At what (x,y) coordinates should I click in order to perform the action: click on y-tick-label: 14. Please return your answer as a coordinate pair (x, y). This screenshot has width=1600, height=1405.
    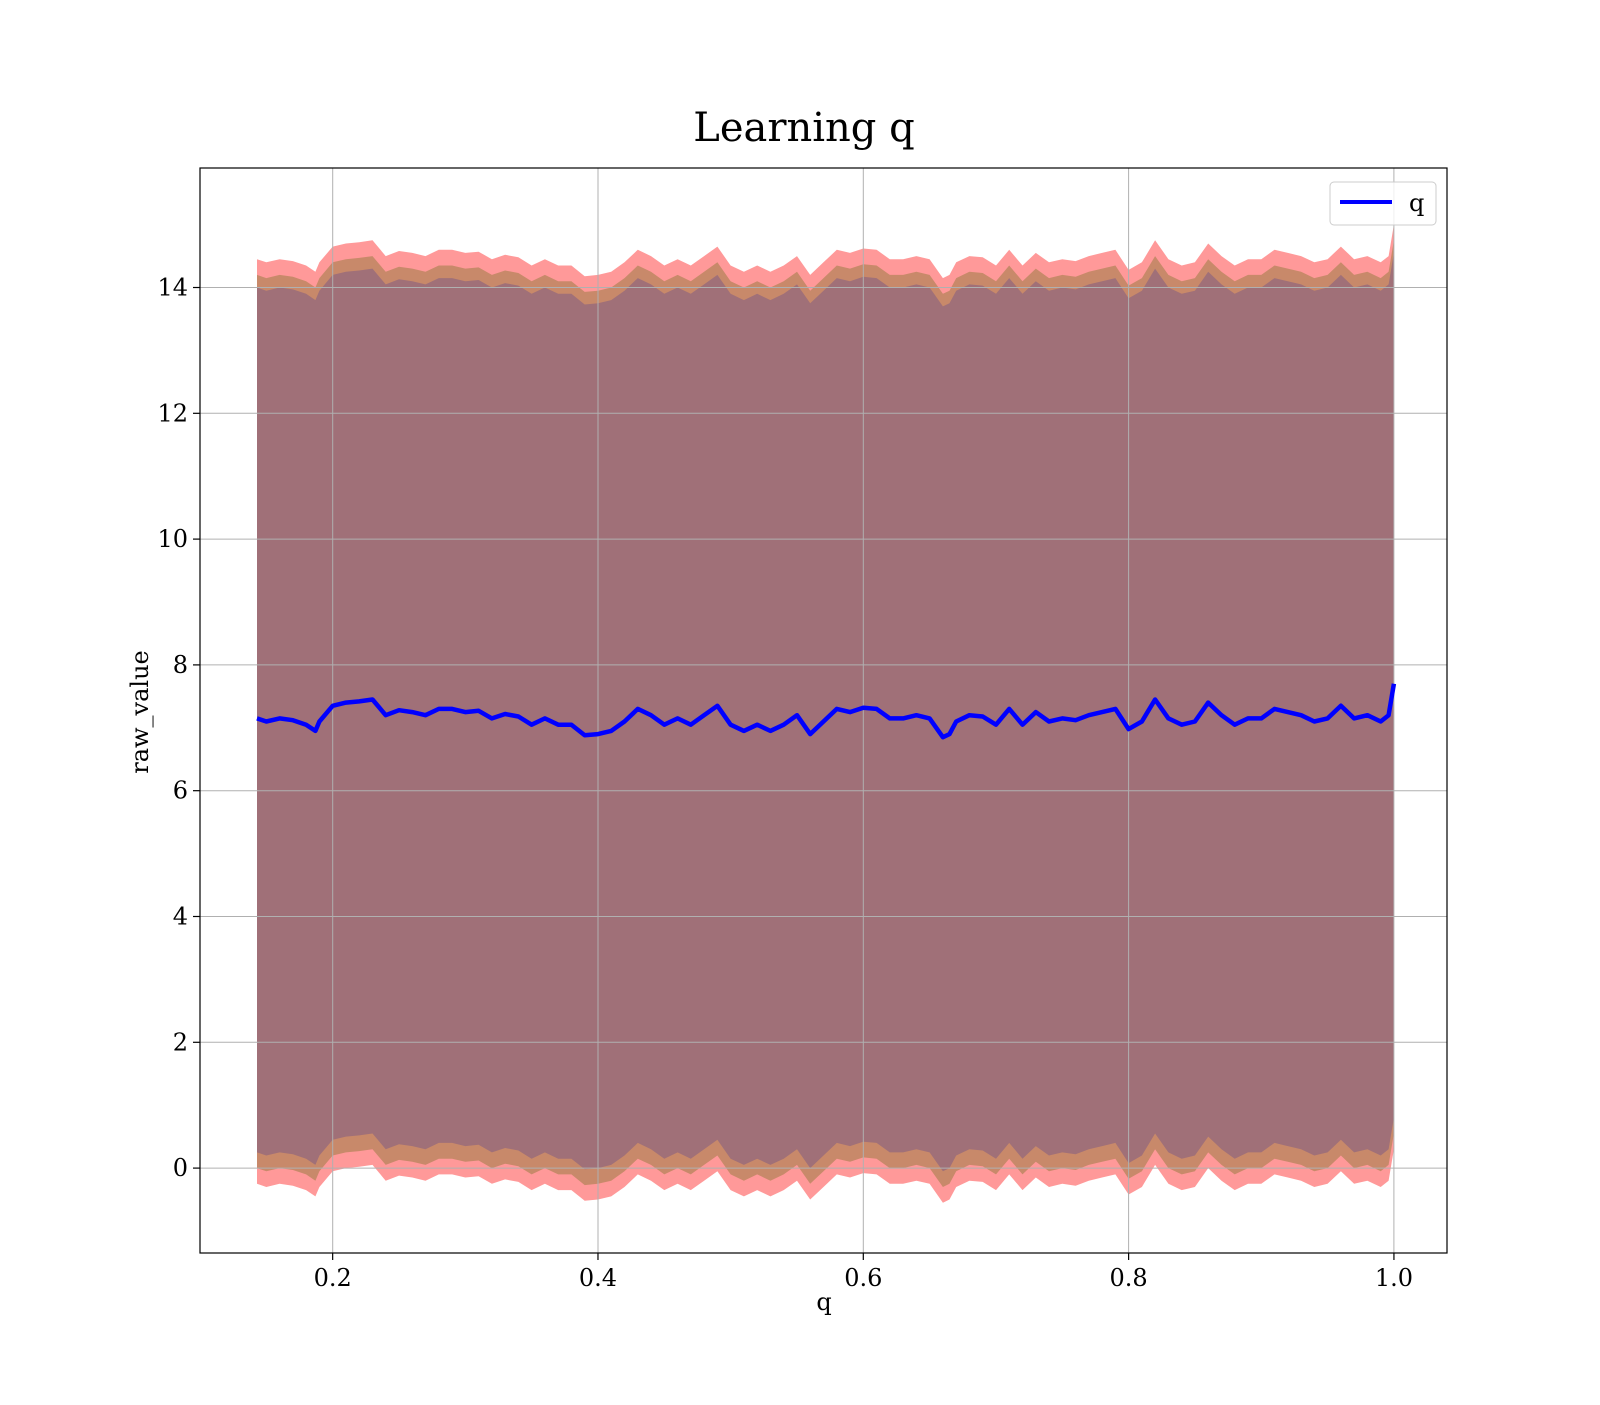
    Looking at the image, I should click on (172, 288).